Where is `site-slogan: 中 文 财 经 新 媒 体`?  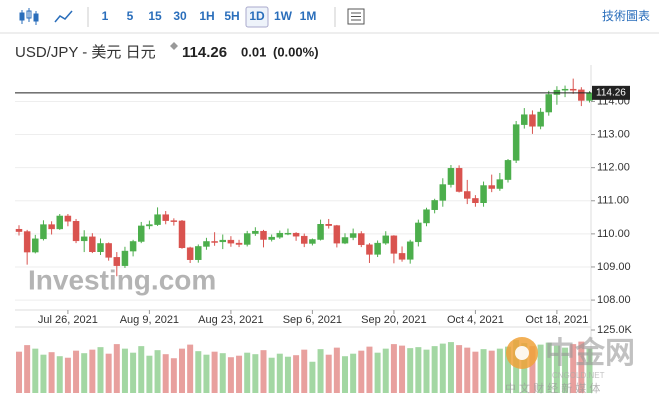
site-slogan: 中 文 财 经 新 媒 体 is located at coordinates (552, 388).